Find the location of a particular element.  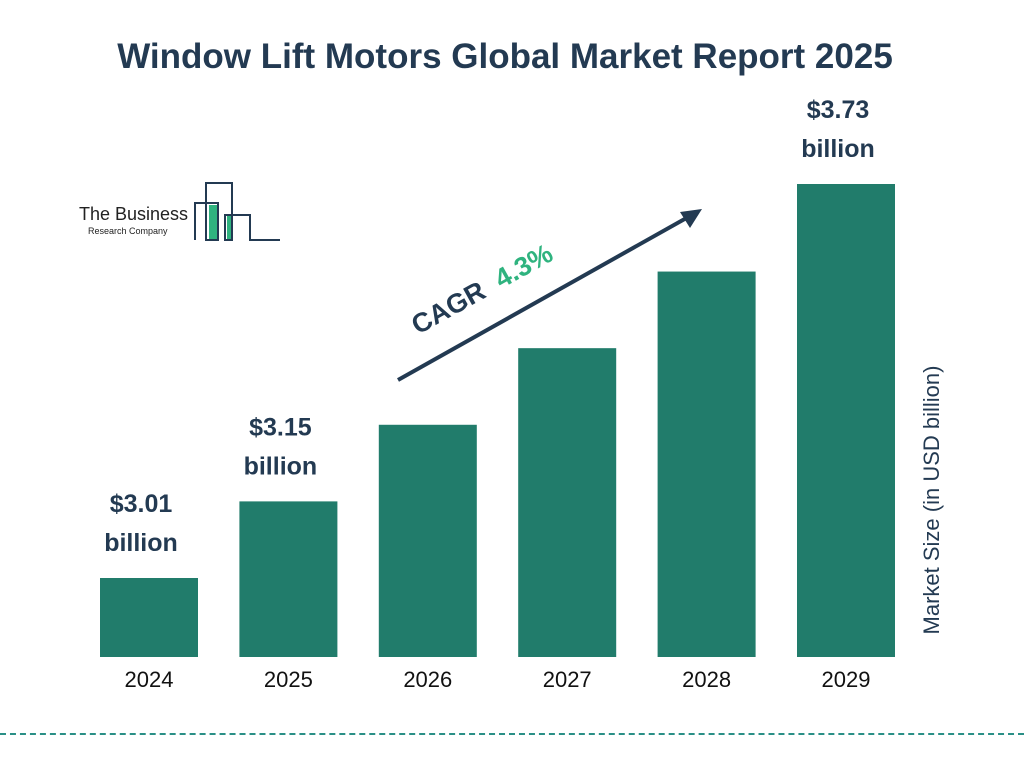

cagr-arrow-head-icon is located at coordinates (691, 218).